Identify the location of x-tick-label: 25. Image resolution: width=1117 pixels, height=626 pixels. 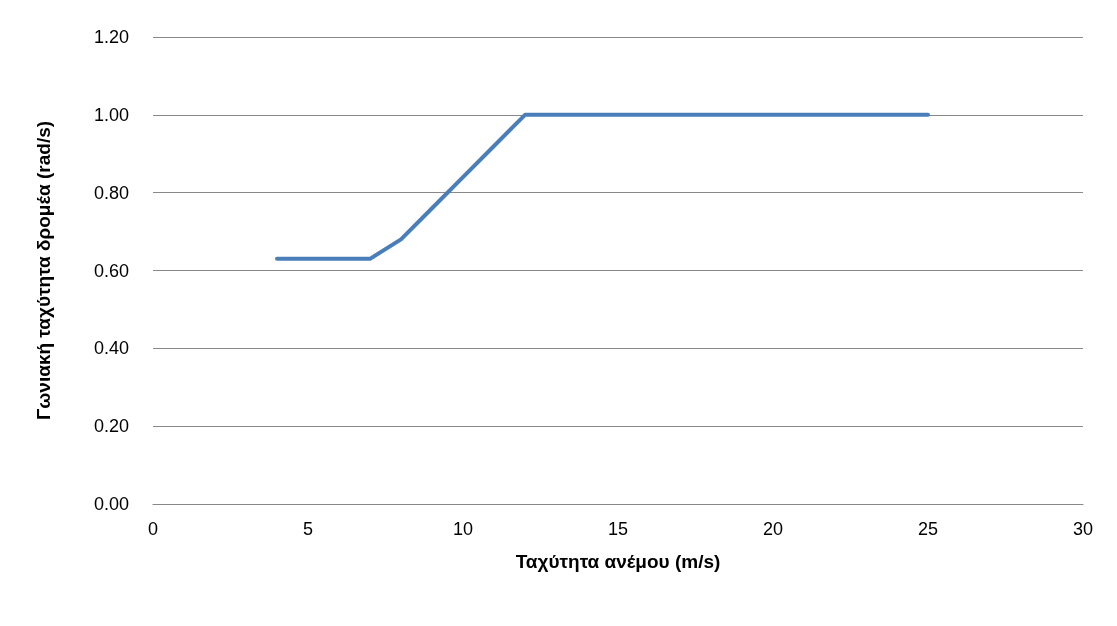
(928, 529).